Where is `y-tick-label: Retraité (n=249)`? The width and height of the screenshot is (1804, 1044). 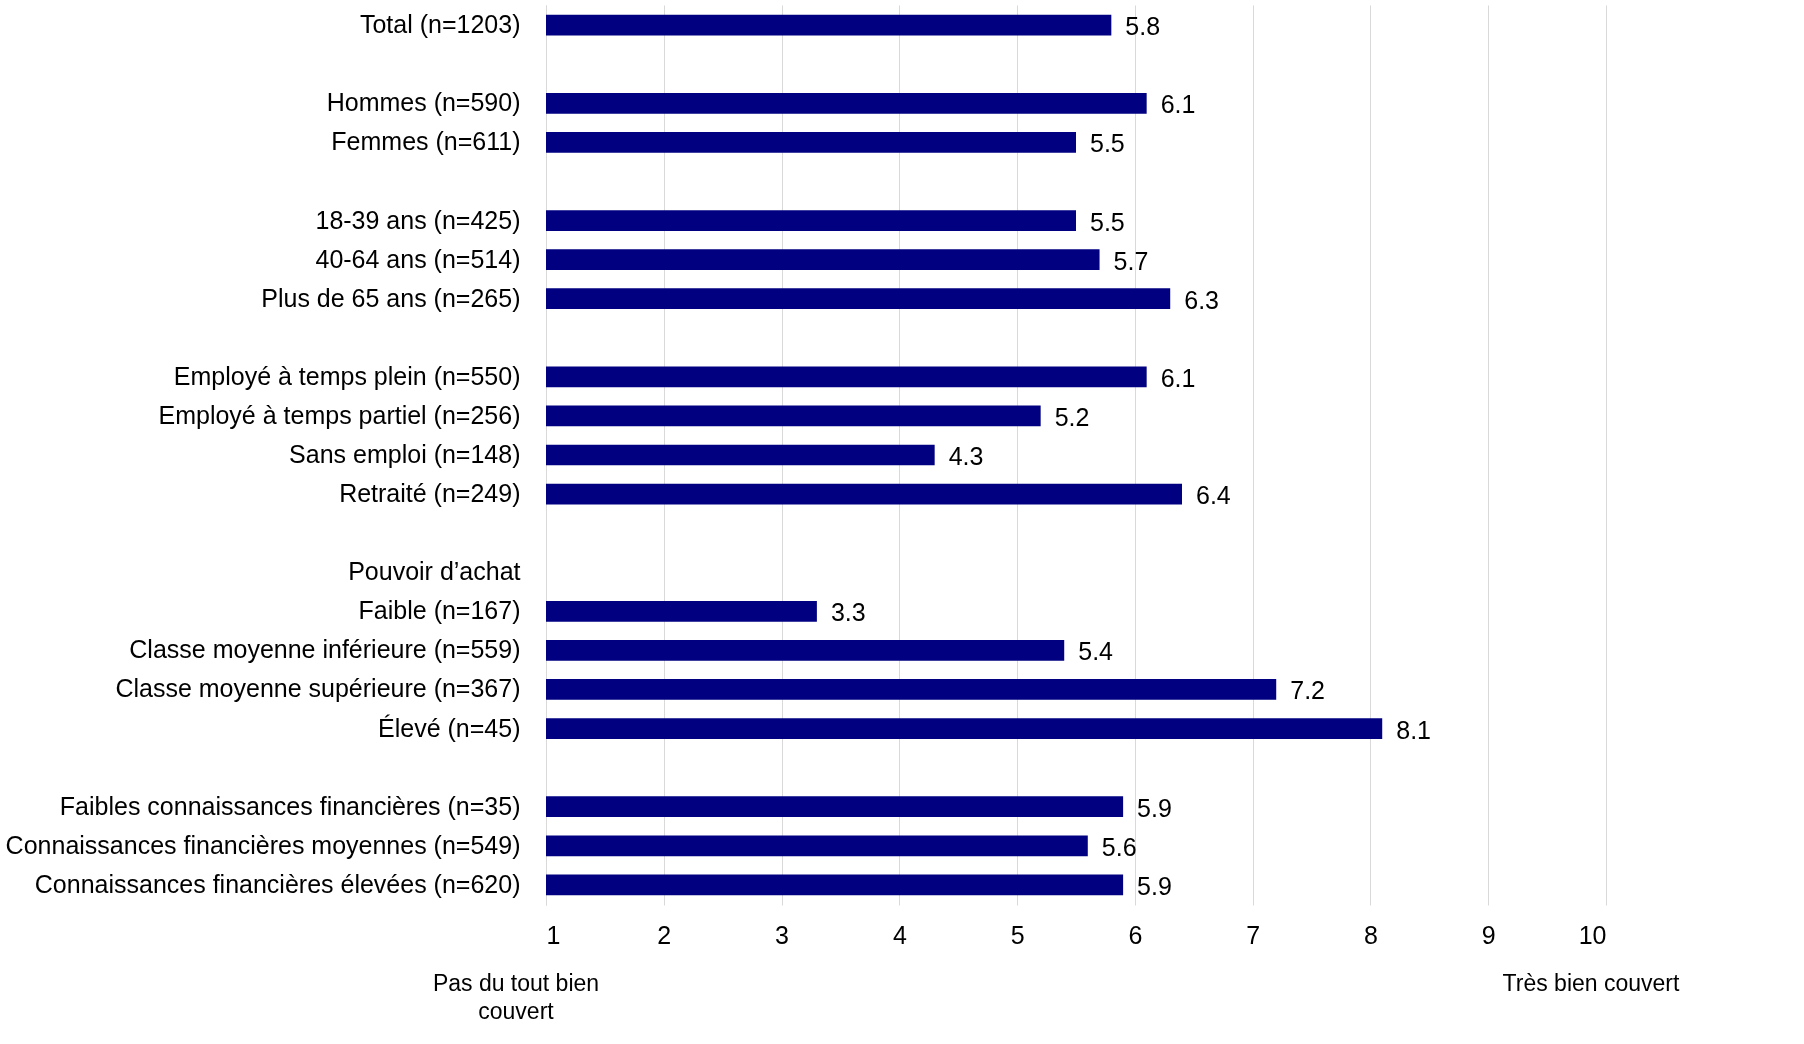 y-tick-label: Retraité (n=249) is located at coordinates (430, 493).